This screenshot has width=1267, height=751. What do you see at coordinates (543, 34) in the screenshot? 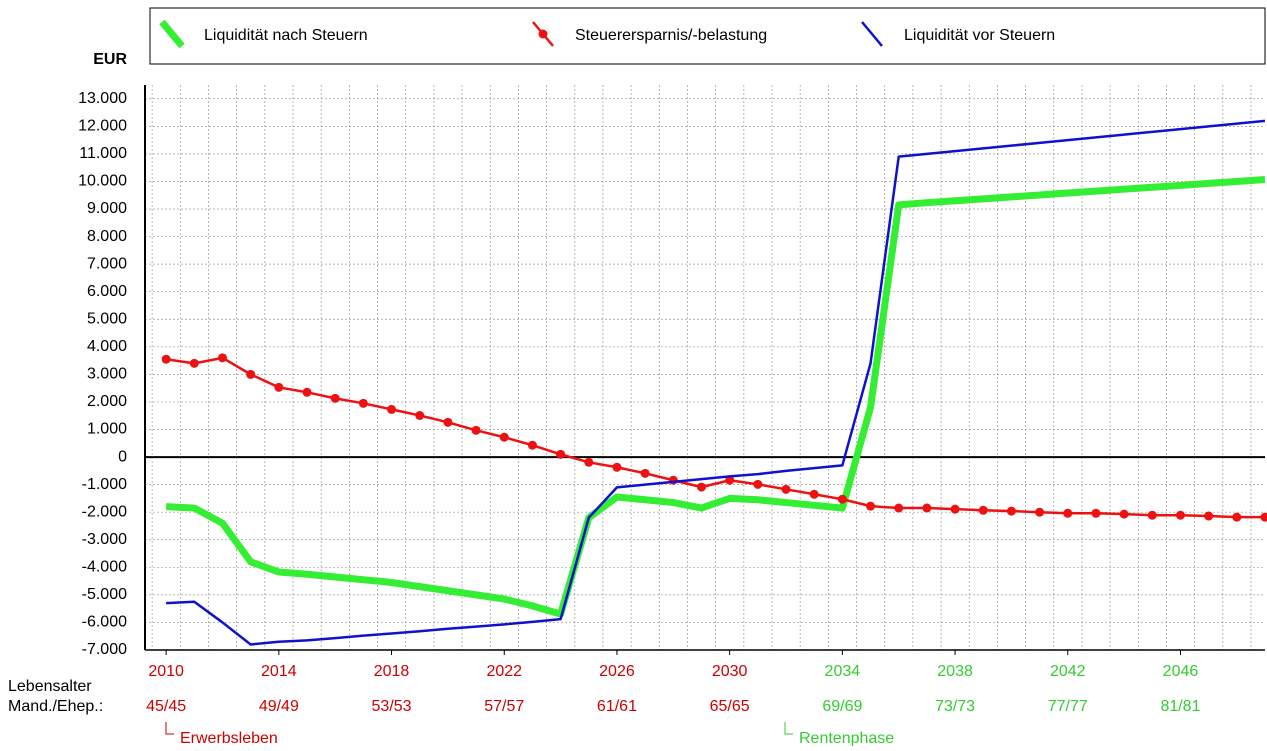
I see `legend-marker` at bounding box center [543, 34].